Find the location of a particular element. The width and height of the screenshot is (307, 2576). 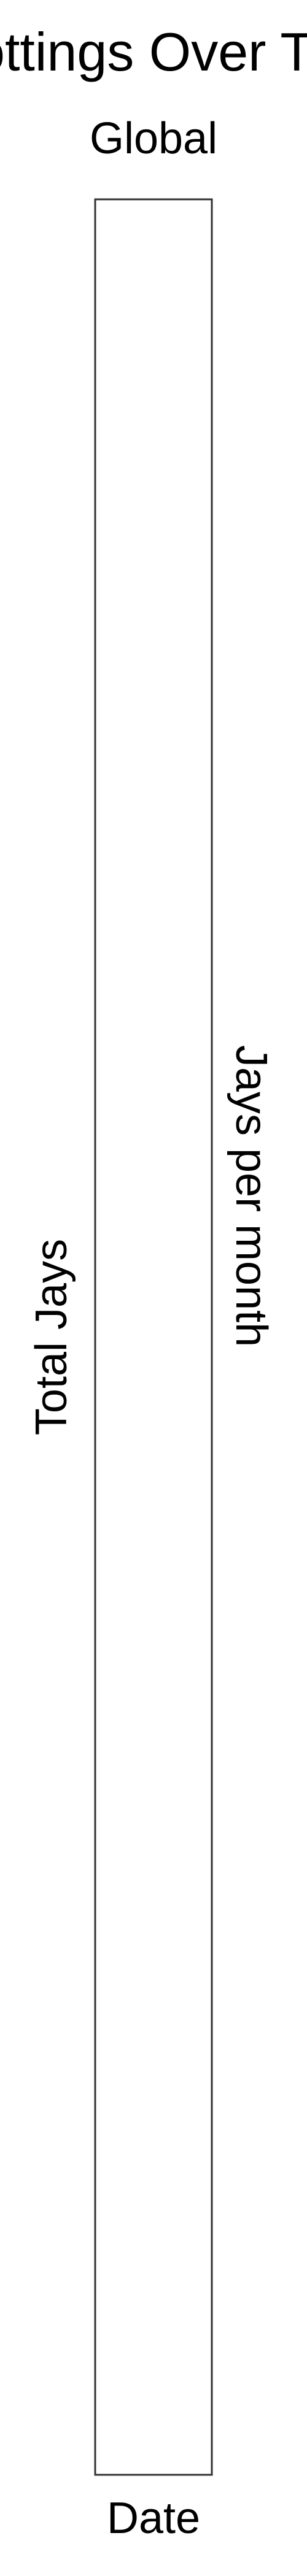

y-axis-label: Total Jays is located at coordinates (51, 1337).